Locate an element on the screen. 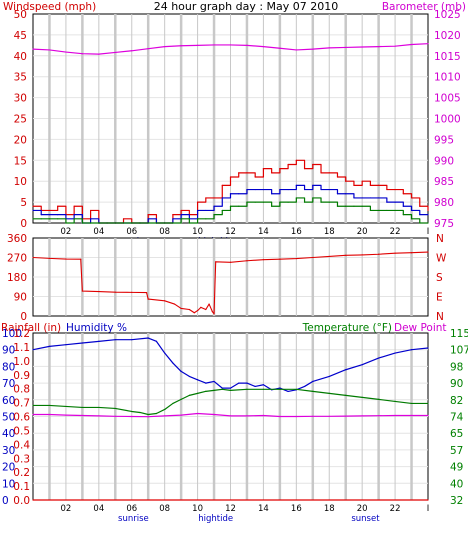 The width and height of the screenshot is (468, 559). x-tick-label: 12 is located at coordinates (230, 232).